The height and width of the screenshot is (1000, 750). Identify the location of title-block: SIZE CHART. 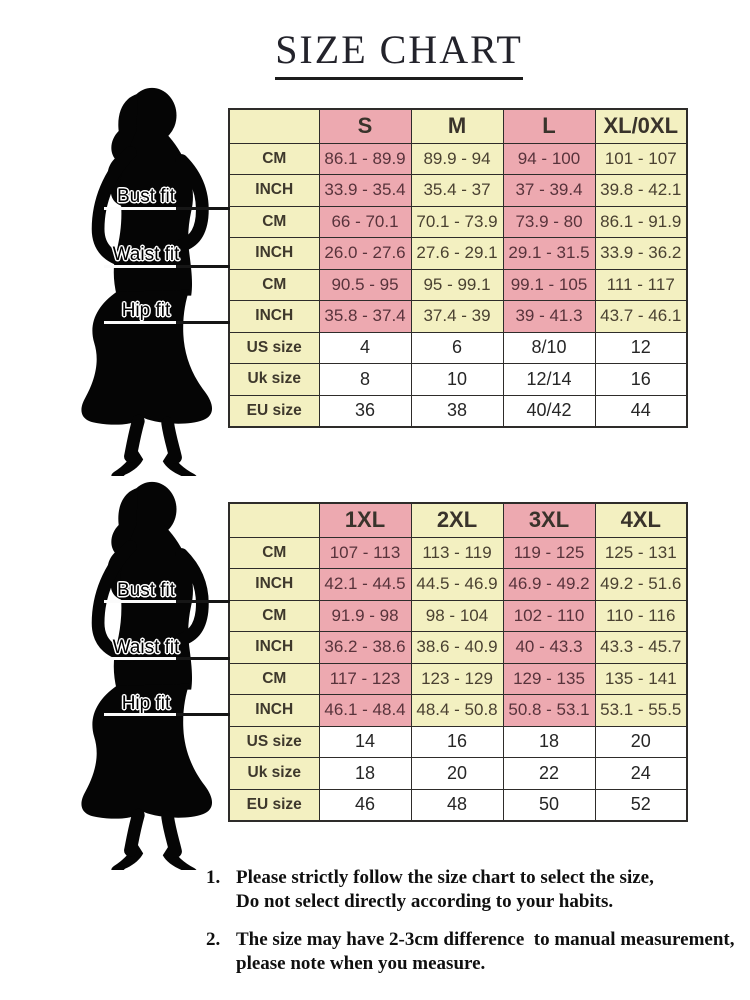
(375, 53).